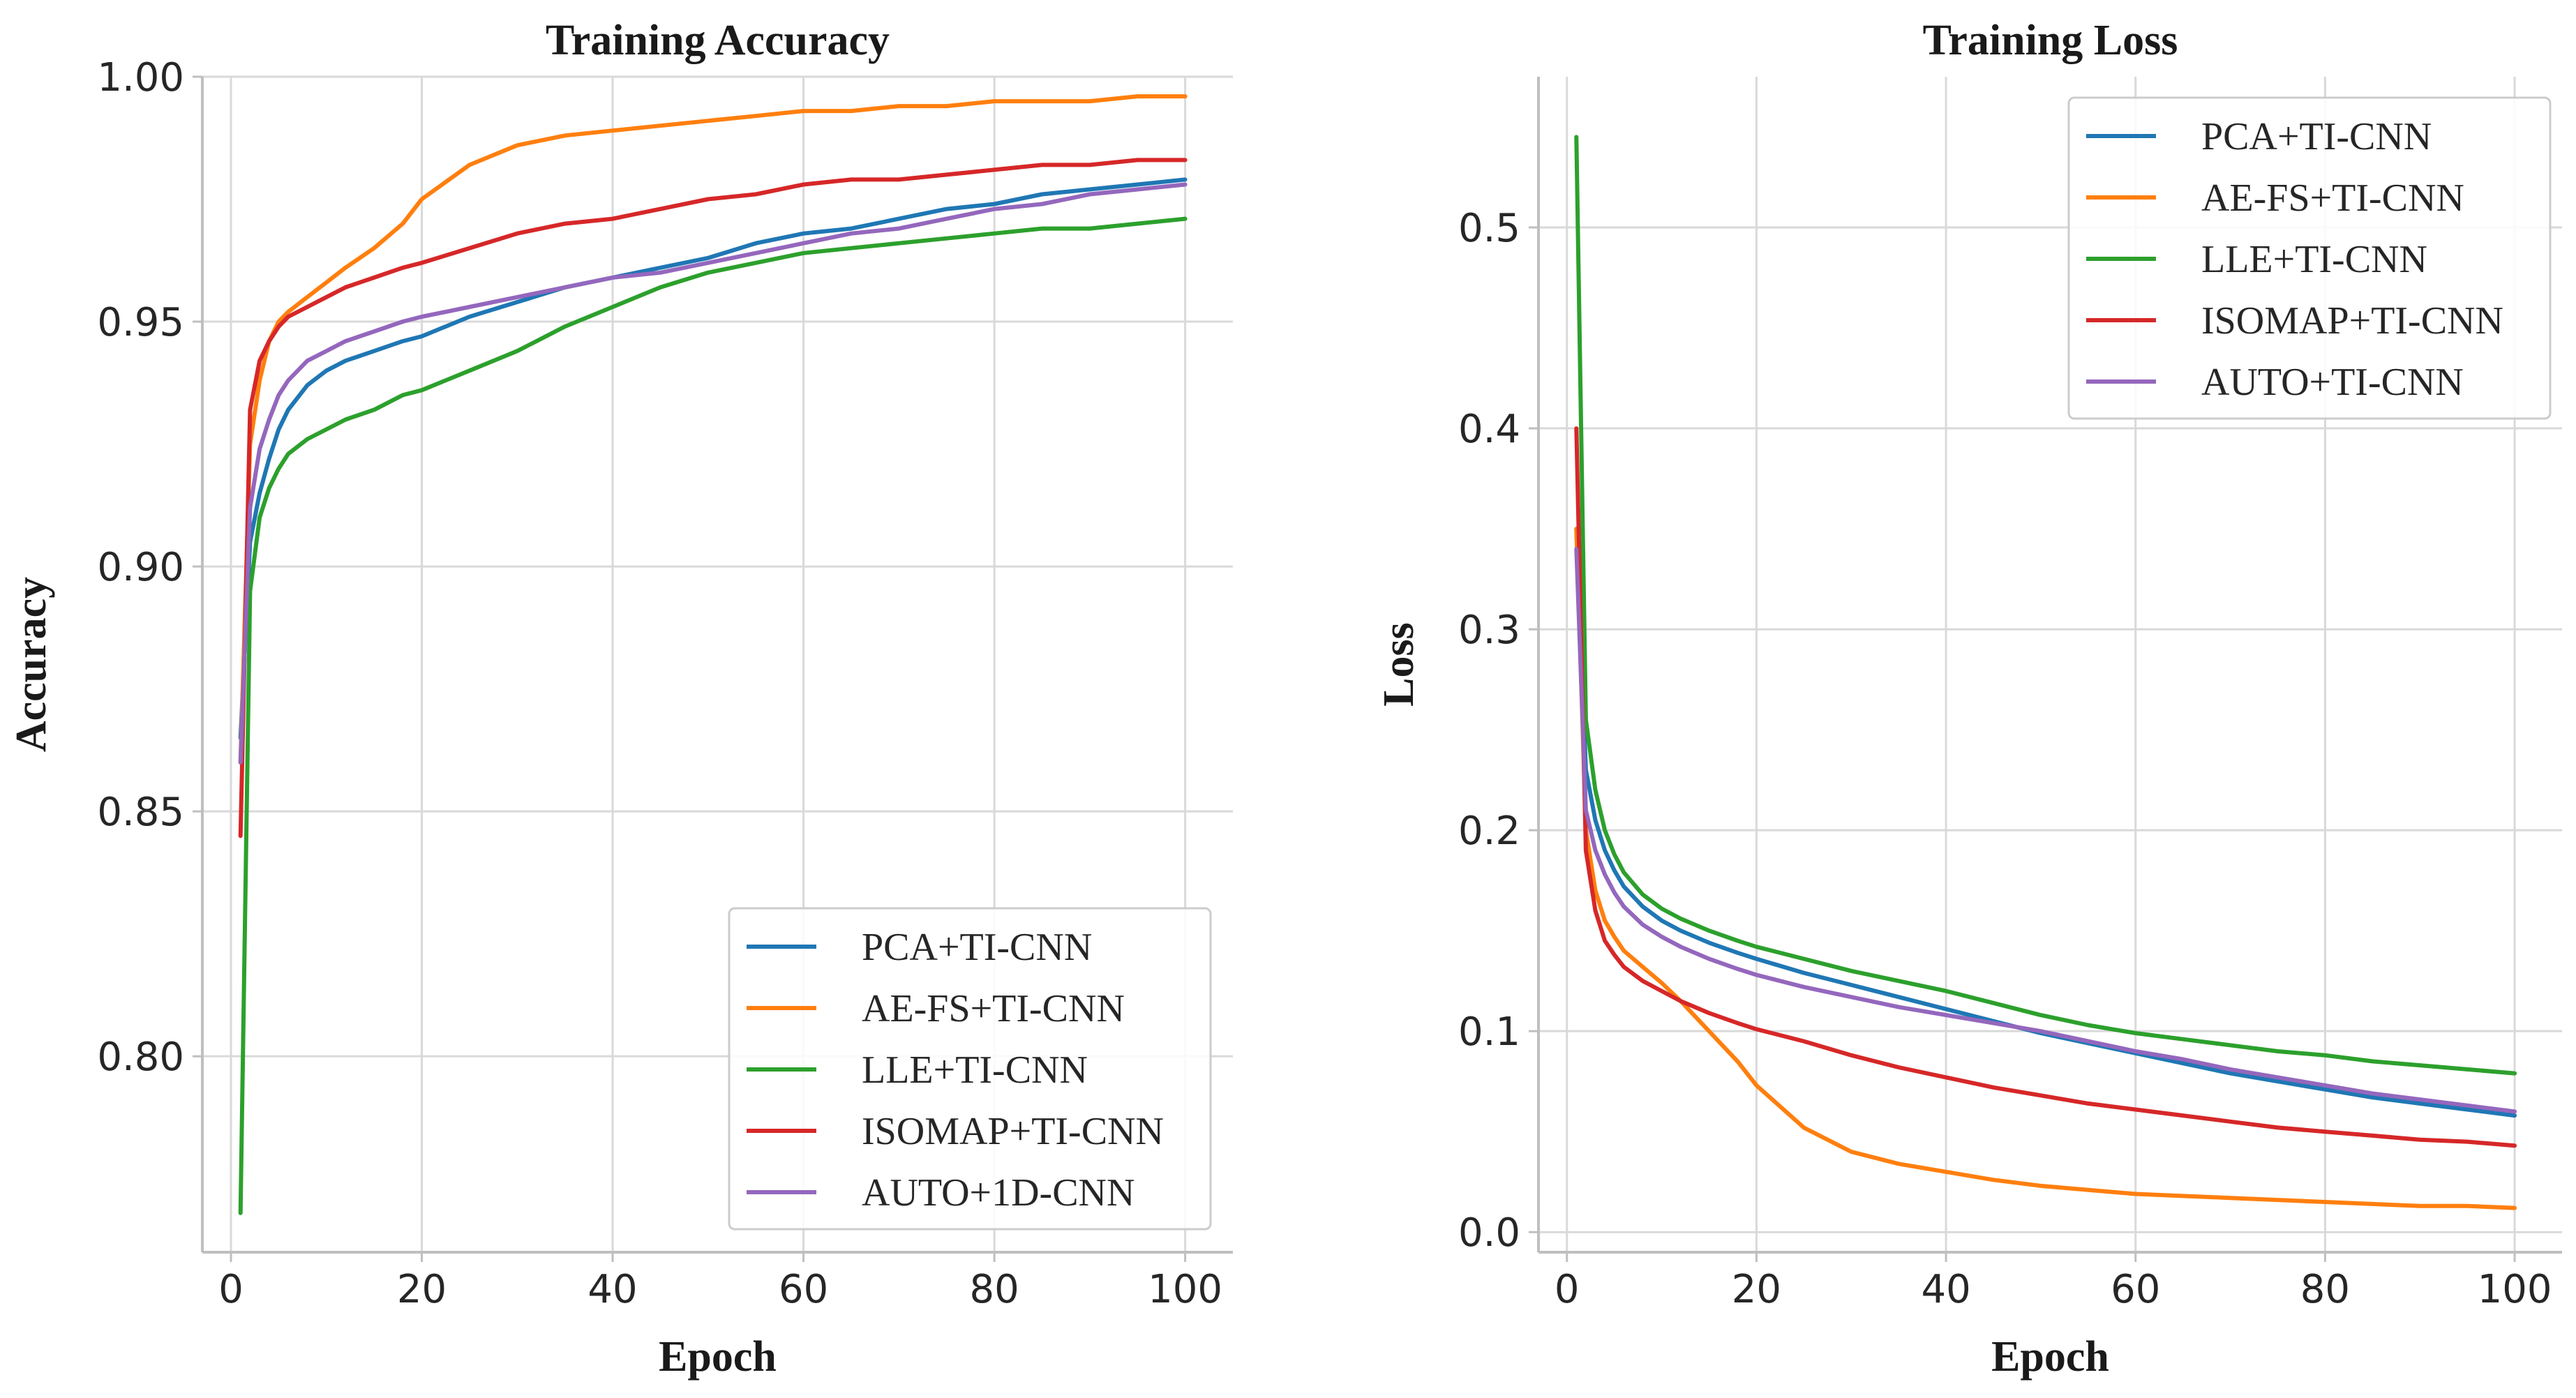 This screenshot has height=1398, width=2576. What do you see at coordinates (2352, 321) in the screenshot?
I see `loss-legend-label-isomap-ti-cnn: ISOMAP+TI-CNN` at bounding box center [2352, 321].